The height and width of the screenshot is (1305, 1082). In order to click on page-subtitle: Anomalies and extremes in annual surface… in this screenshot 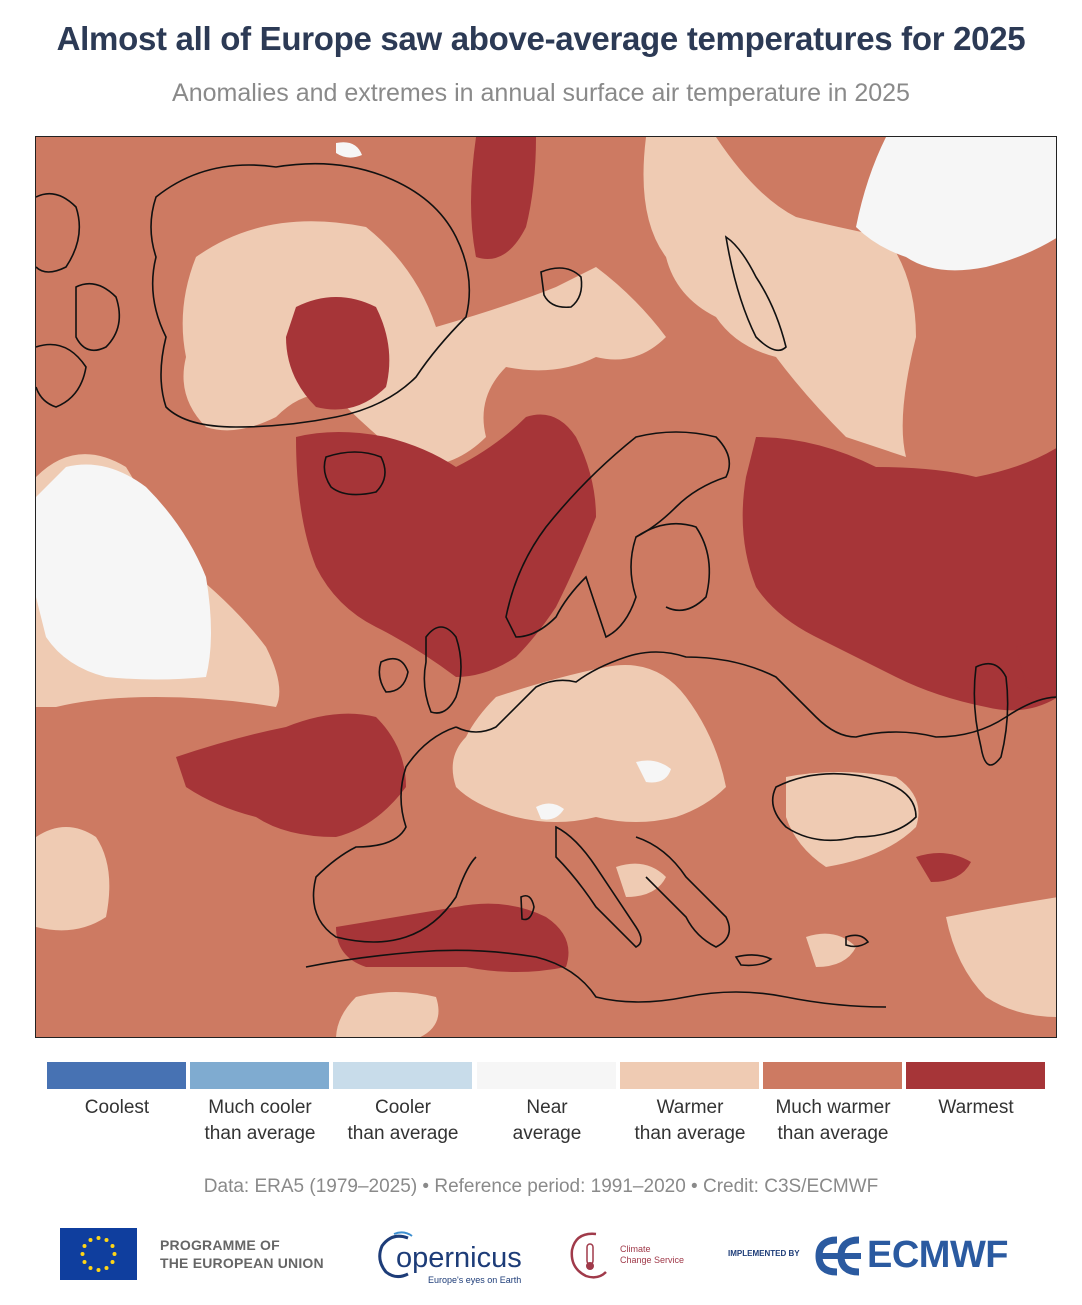, I will do `click(541, 93)`.